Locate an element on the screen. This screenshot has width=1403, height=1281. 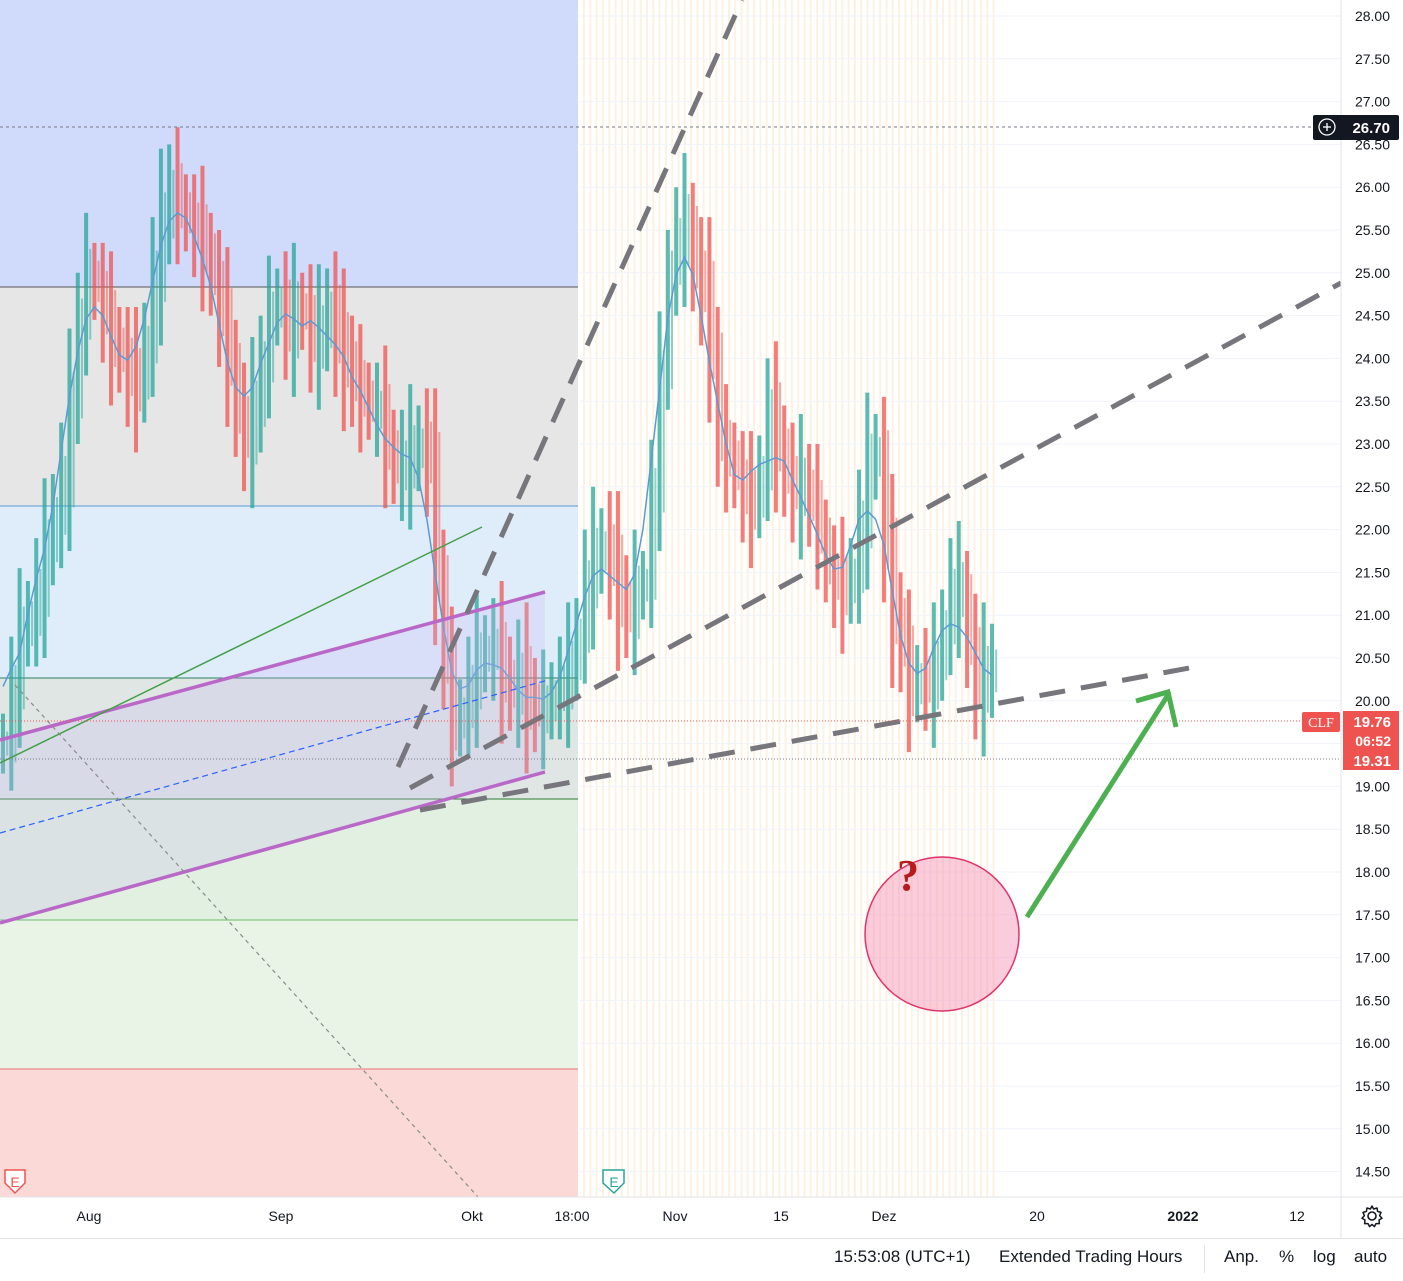
target-circle is located at coordinates (942, 934).